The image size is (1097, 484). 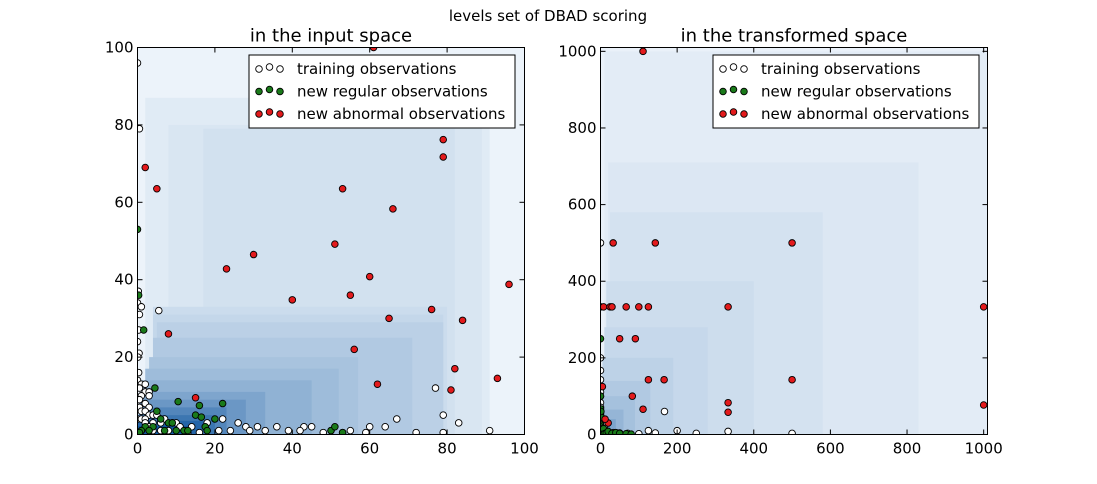 What do you see at coordinates (753, 449) in the screenshot?
I see `x-tick-label: 400` at bounding box center [753, 449].